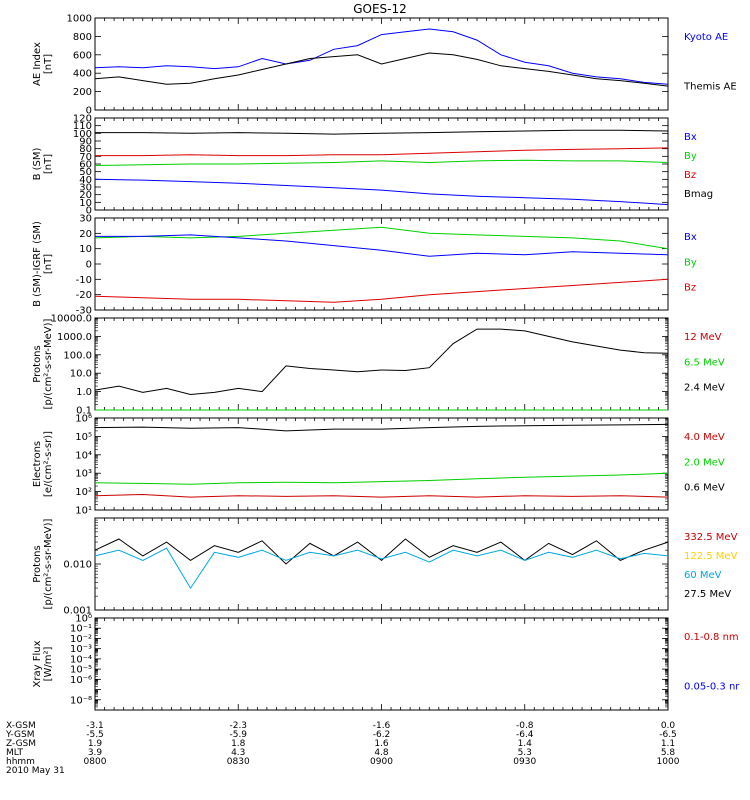 The height and width of the screenshot is (800, 750). What do you see at coordinates (524, 762) in the screenshot?
I see `x-axis-value: 0930` at bounding box center [524, 762].